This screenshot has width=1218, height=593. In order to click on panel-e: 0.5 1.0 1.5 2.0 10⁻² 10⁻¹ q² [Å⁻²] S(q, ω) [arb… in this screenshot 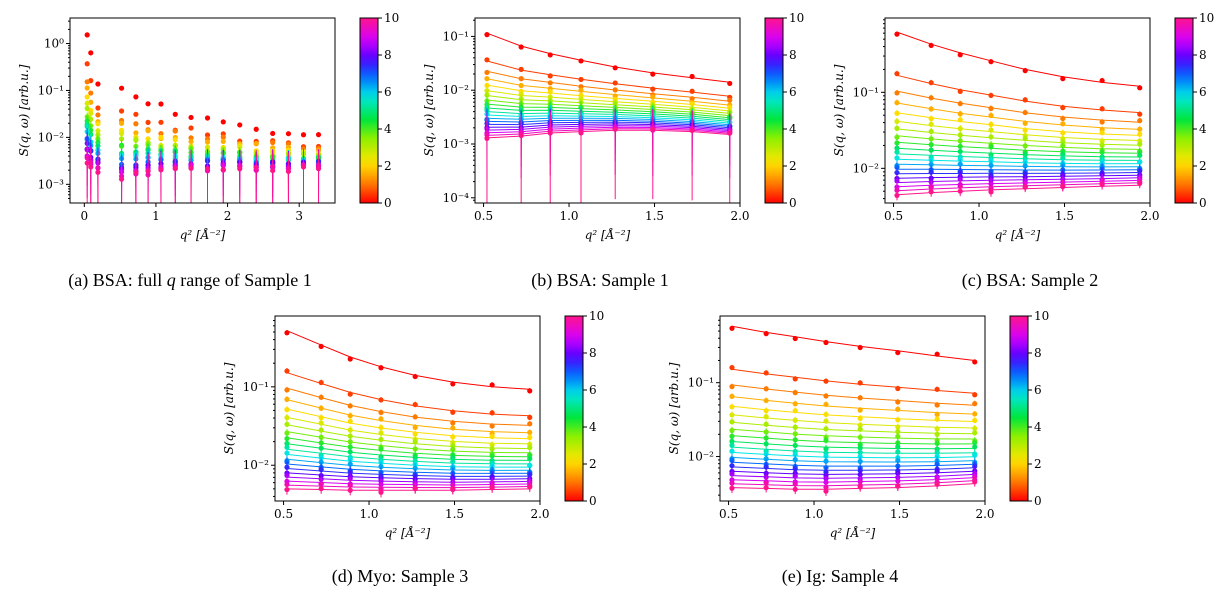, I will do `click(856, 423)`.